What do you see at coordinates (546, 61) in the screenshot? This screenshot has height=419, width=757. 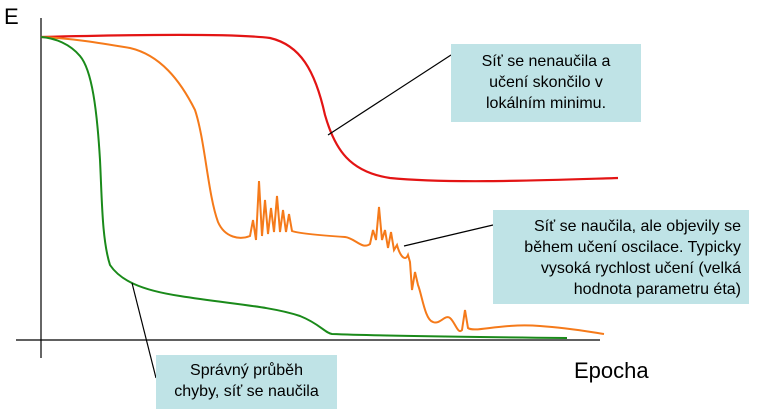 I see `callout-text-line: Síť se nenaučila a` at bounding box center [546, 61].